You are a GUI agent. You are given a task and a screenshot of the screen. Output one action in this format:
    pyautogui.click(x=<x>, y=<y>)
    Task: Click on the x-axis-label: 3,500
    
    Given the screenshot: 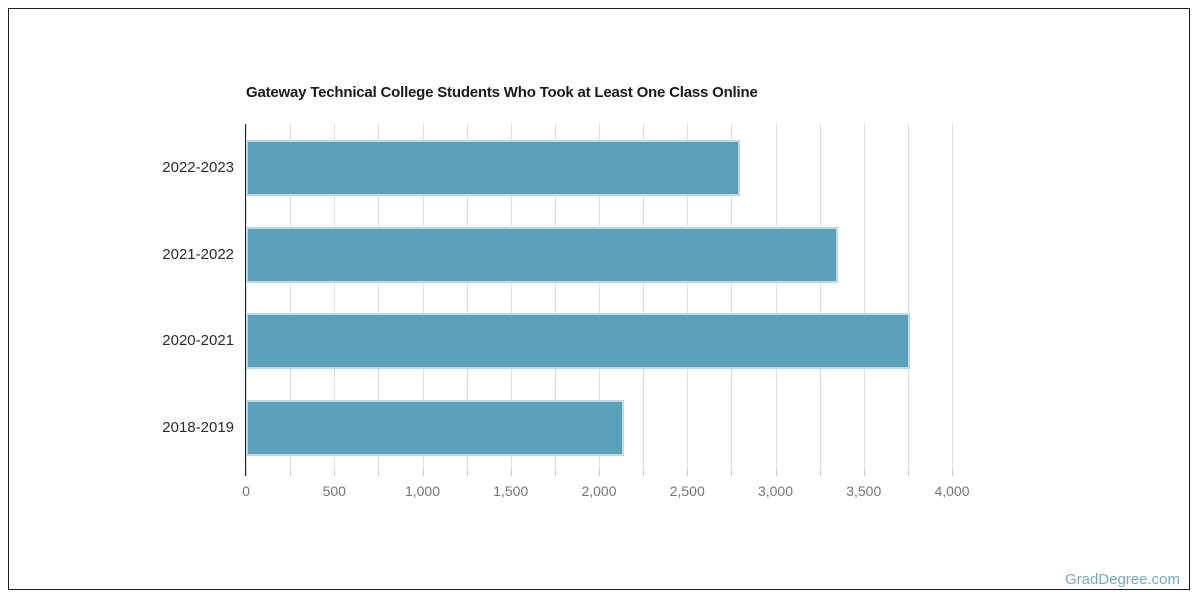 What is the action you would take?
    pyautogui.click(x=864, y=491)
    